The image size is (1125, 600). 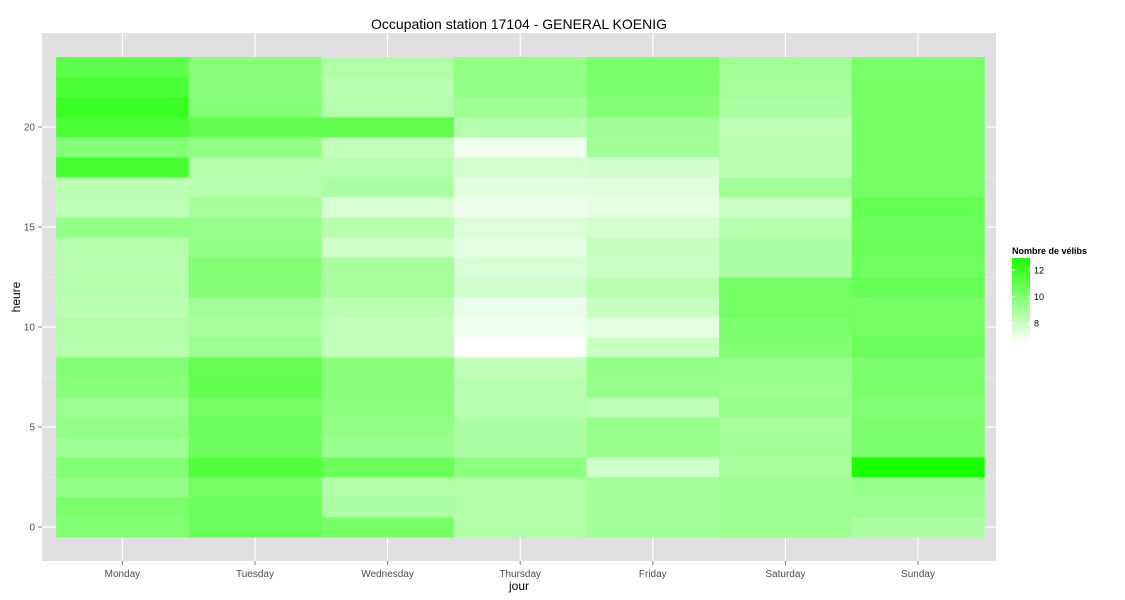 What do you see at coordinates (16, 296) in the screenshot?
I see `y-axis-label: heure` at bounding box center [16, 296].